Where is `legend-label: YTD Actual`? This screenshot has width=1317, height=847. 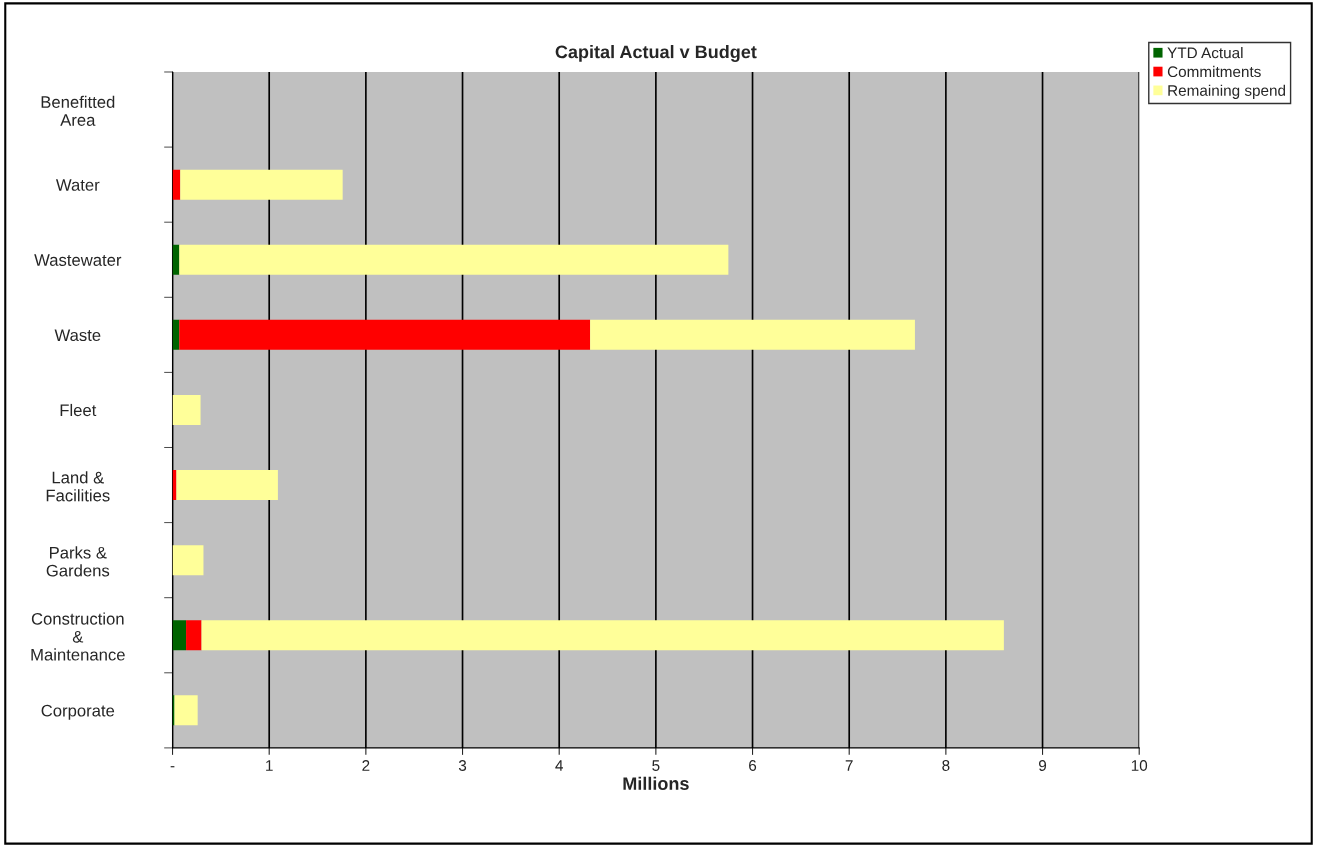
legend-label: YTD Actual is located at coordinates (1205, 53).